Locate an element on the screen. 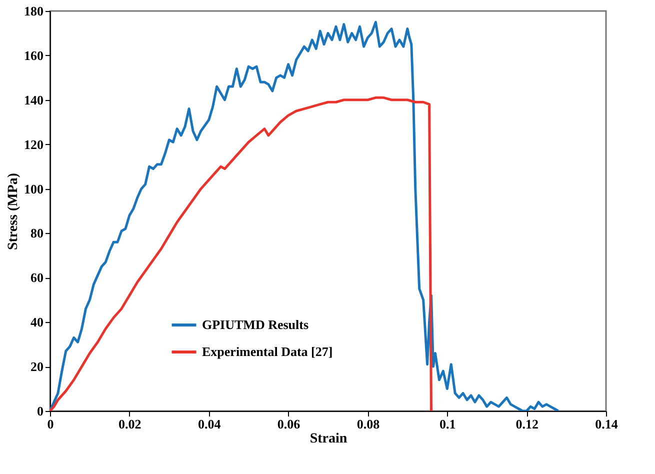 The width and height of the screenshot is (655, 474). x-tick-label: 0.1 is located at coordinates (448, 424).